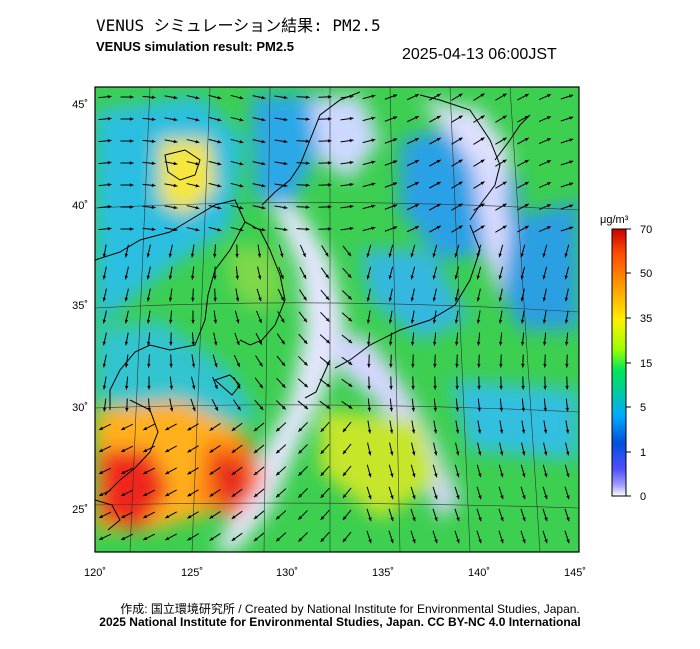  What do you see at coordinates (192, 573) in the screenshot?
I see `lon-tick: 125˚` at bounding box center [192, 573].